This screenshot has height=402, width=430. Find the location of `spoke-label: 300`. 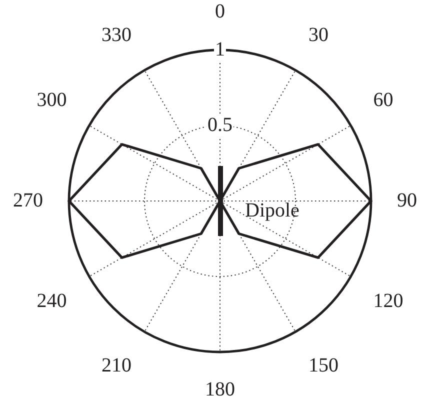

spoke-label: 300 is located at coordinates (51, 99).